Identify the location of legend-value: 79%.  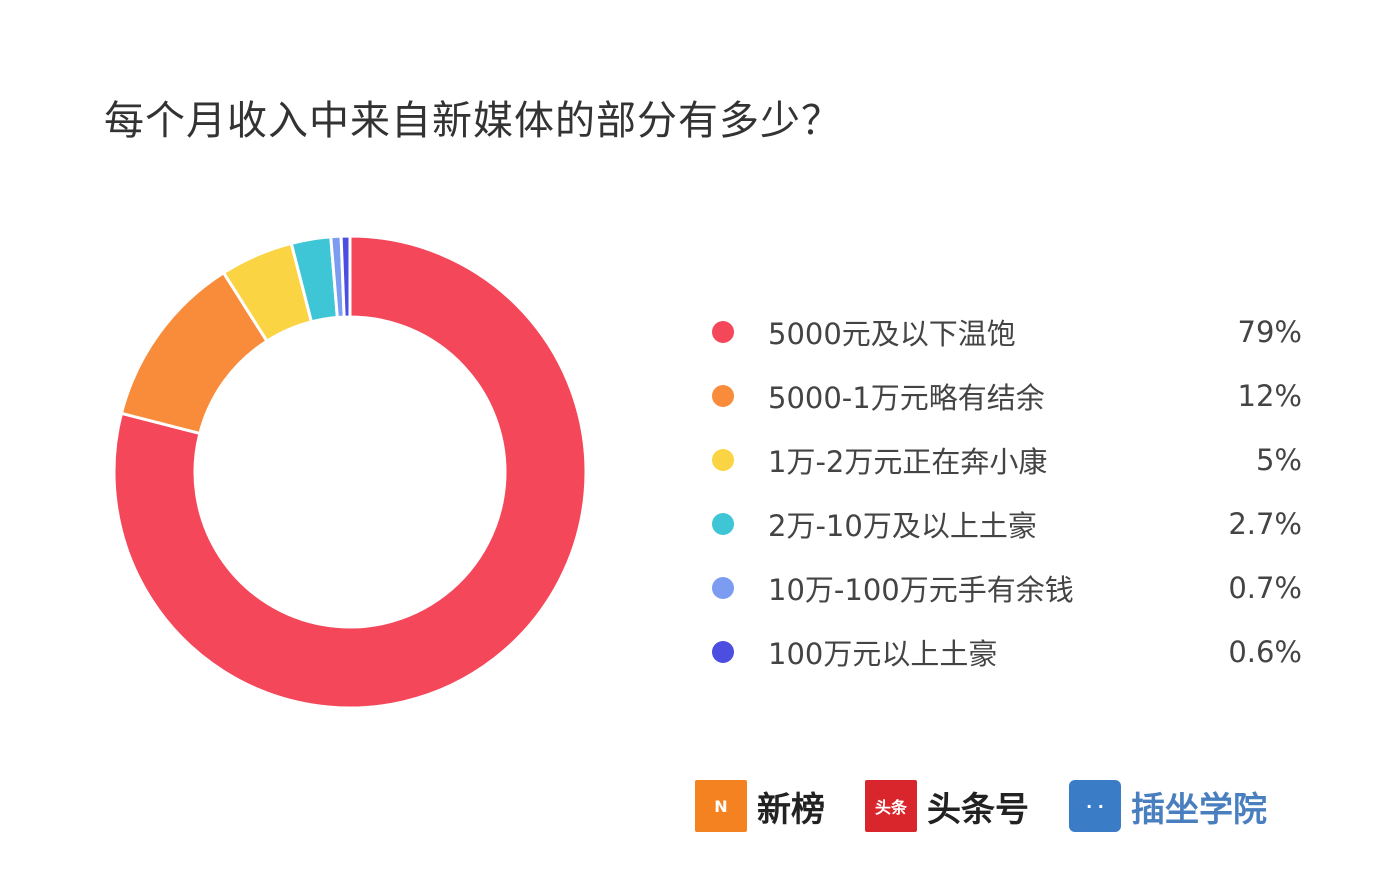
(1269, 332).